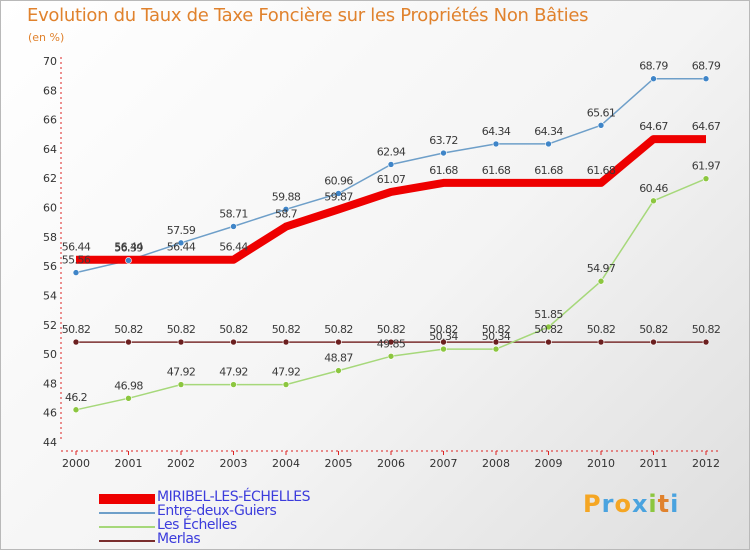 The height and width of the screenshot is (550, 750). I want to click on y-tick-label: 62, so click(50, 178).